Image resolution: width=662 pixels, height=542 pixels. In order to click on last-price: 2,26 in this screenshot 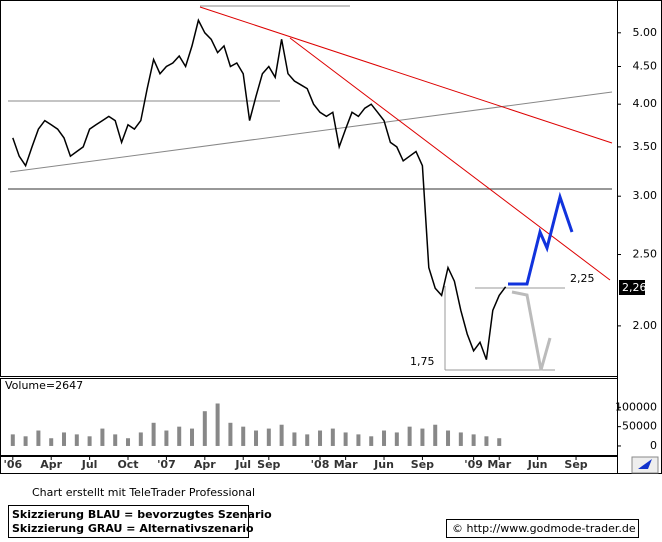, I will do `click(633, 287)`.